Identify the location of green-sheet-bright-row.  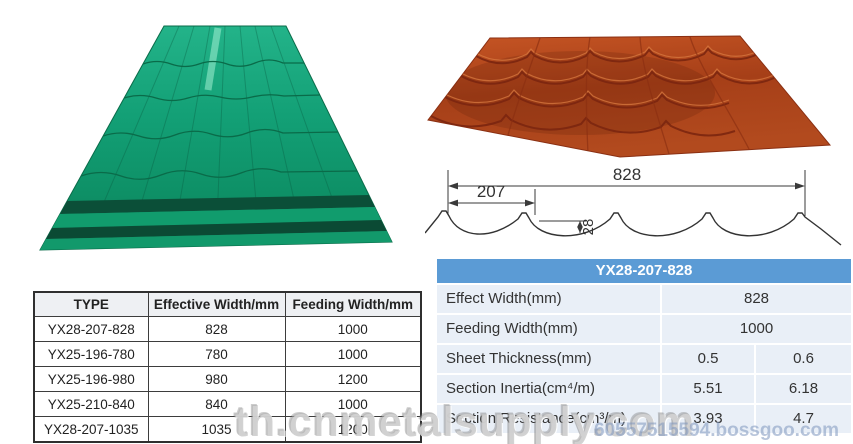
(216, 217).